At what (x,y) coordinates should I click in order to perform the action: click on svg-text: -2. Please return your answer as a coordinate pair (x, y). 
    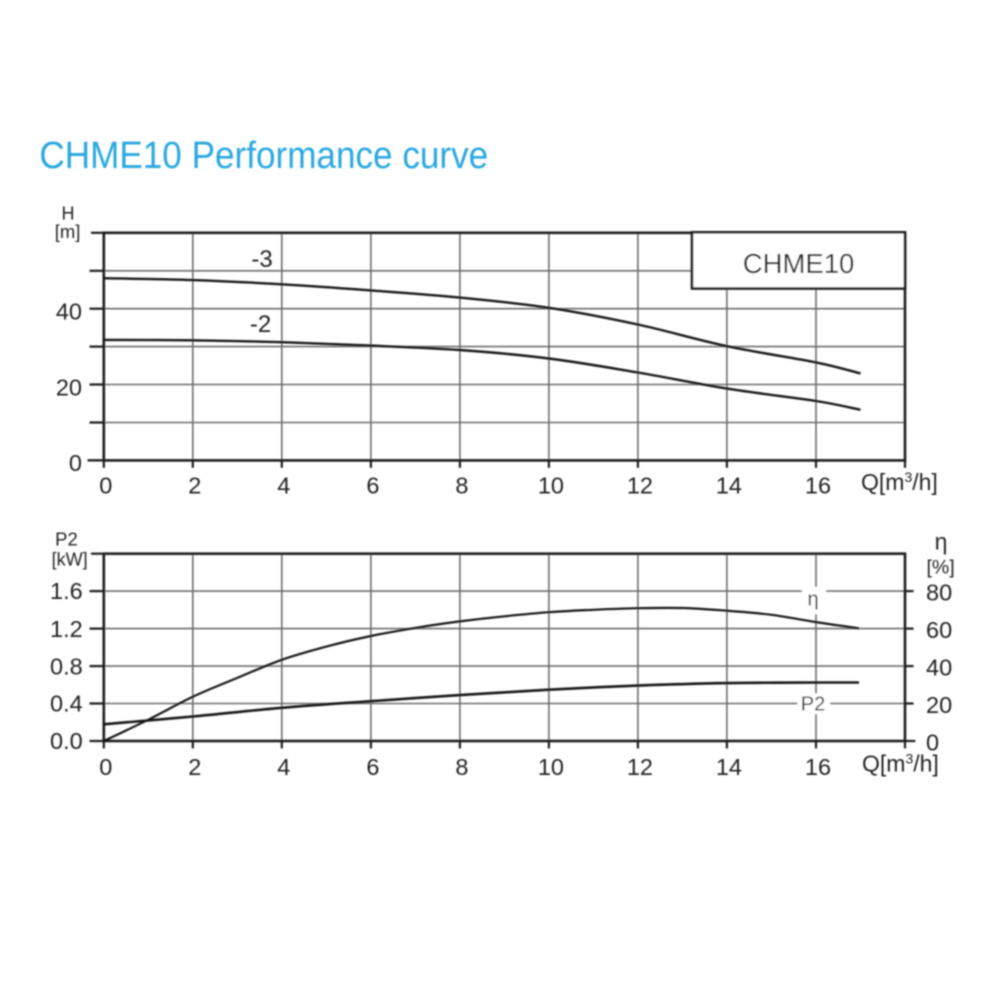
    Looking at the image, I should click on (260, 324).